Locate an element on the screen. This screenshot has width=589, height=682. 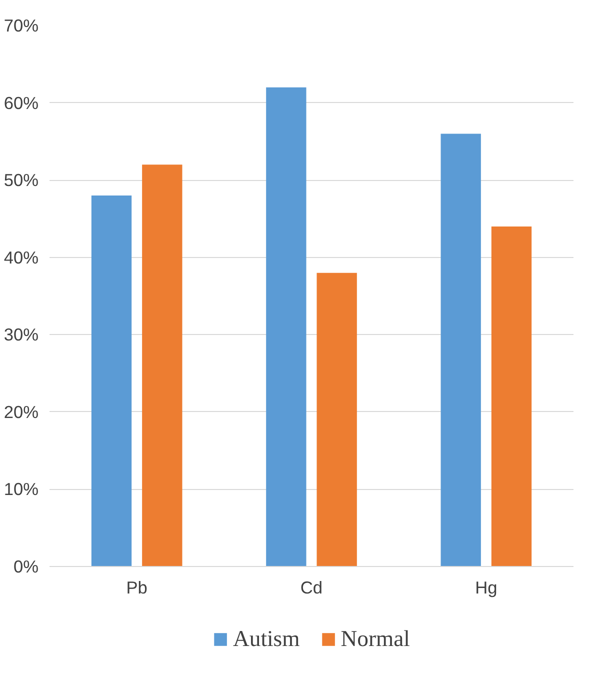
y-tick-label: 0% is located at coordinates (25, 566).